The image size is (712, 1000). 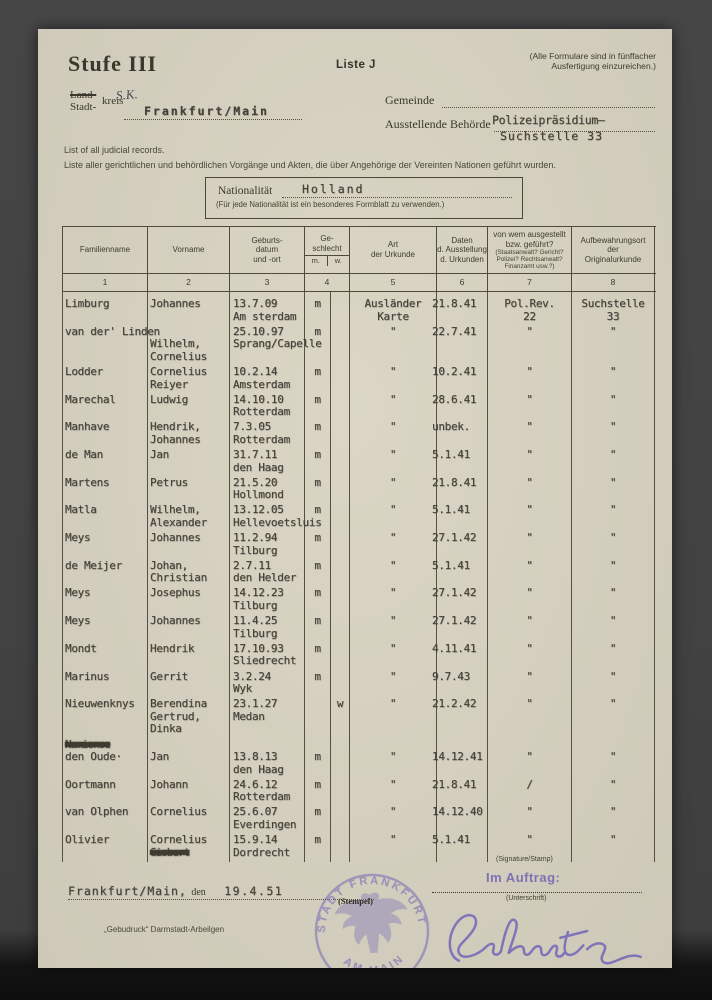 What do you see at coordinates (267, 820) in the screenshot?
I see `table-cell: 25.6.07 Everdingen` at bounding box center [267, 820].